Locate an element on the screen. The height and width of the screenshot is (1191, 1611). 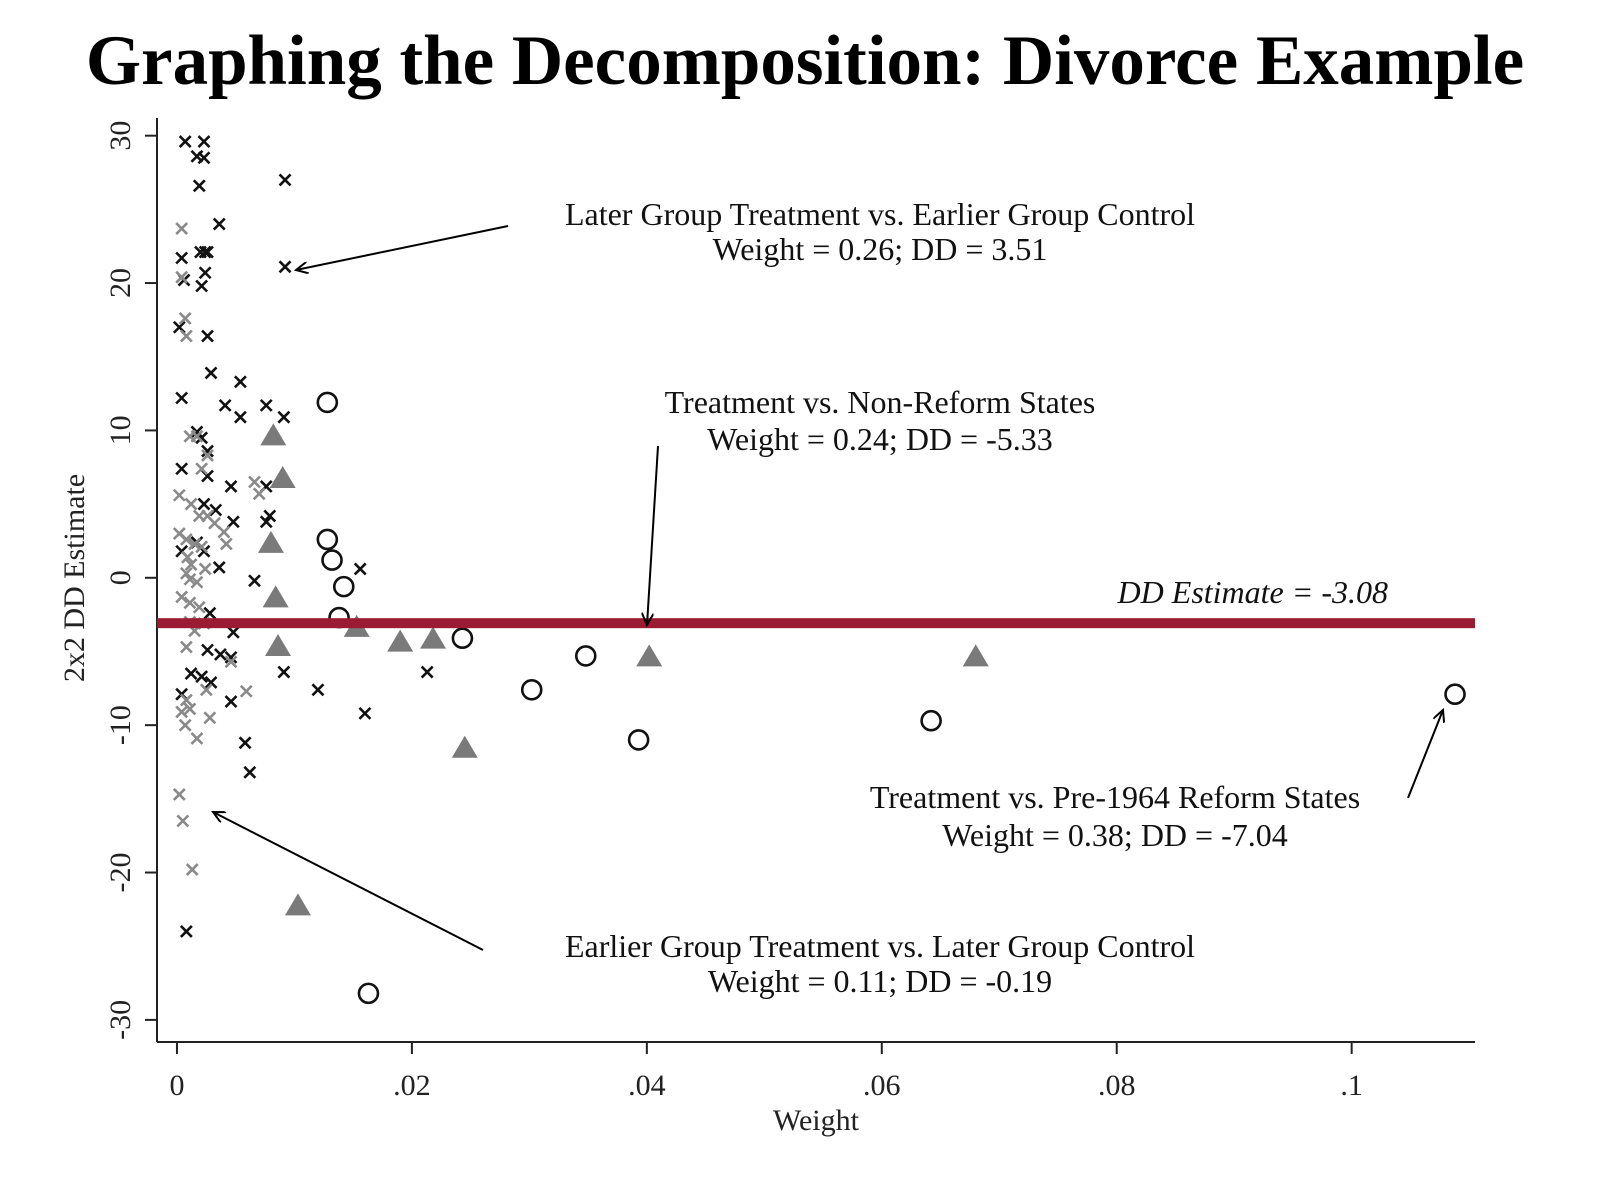
y-tick-label: -10 is located at coordinates (120, 725).